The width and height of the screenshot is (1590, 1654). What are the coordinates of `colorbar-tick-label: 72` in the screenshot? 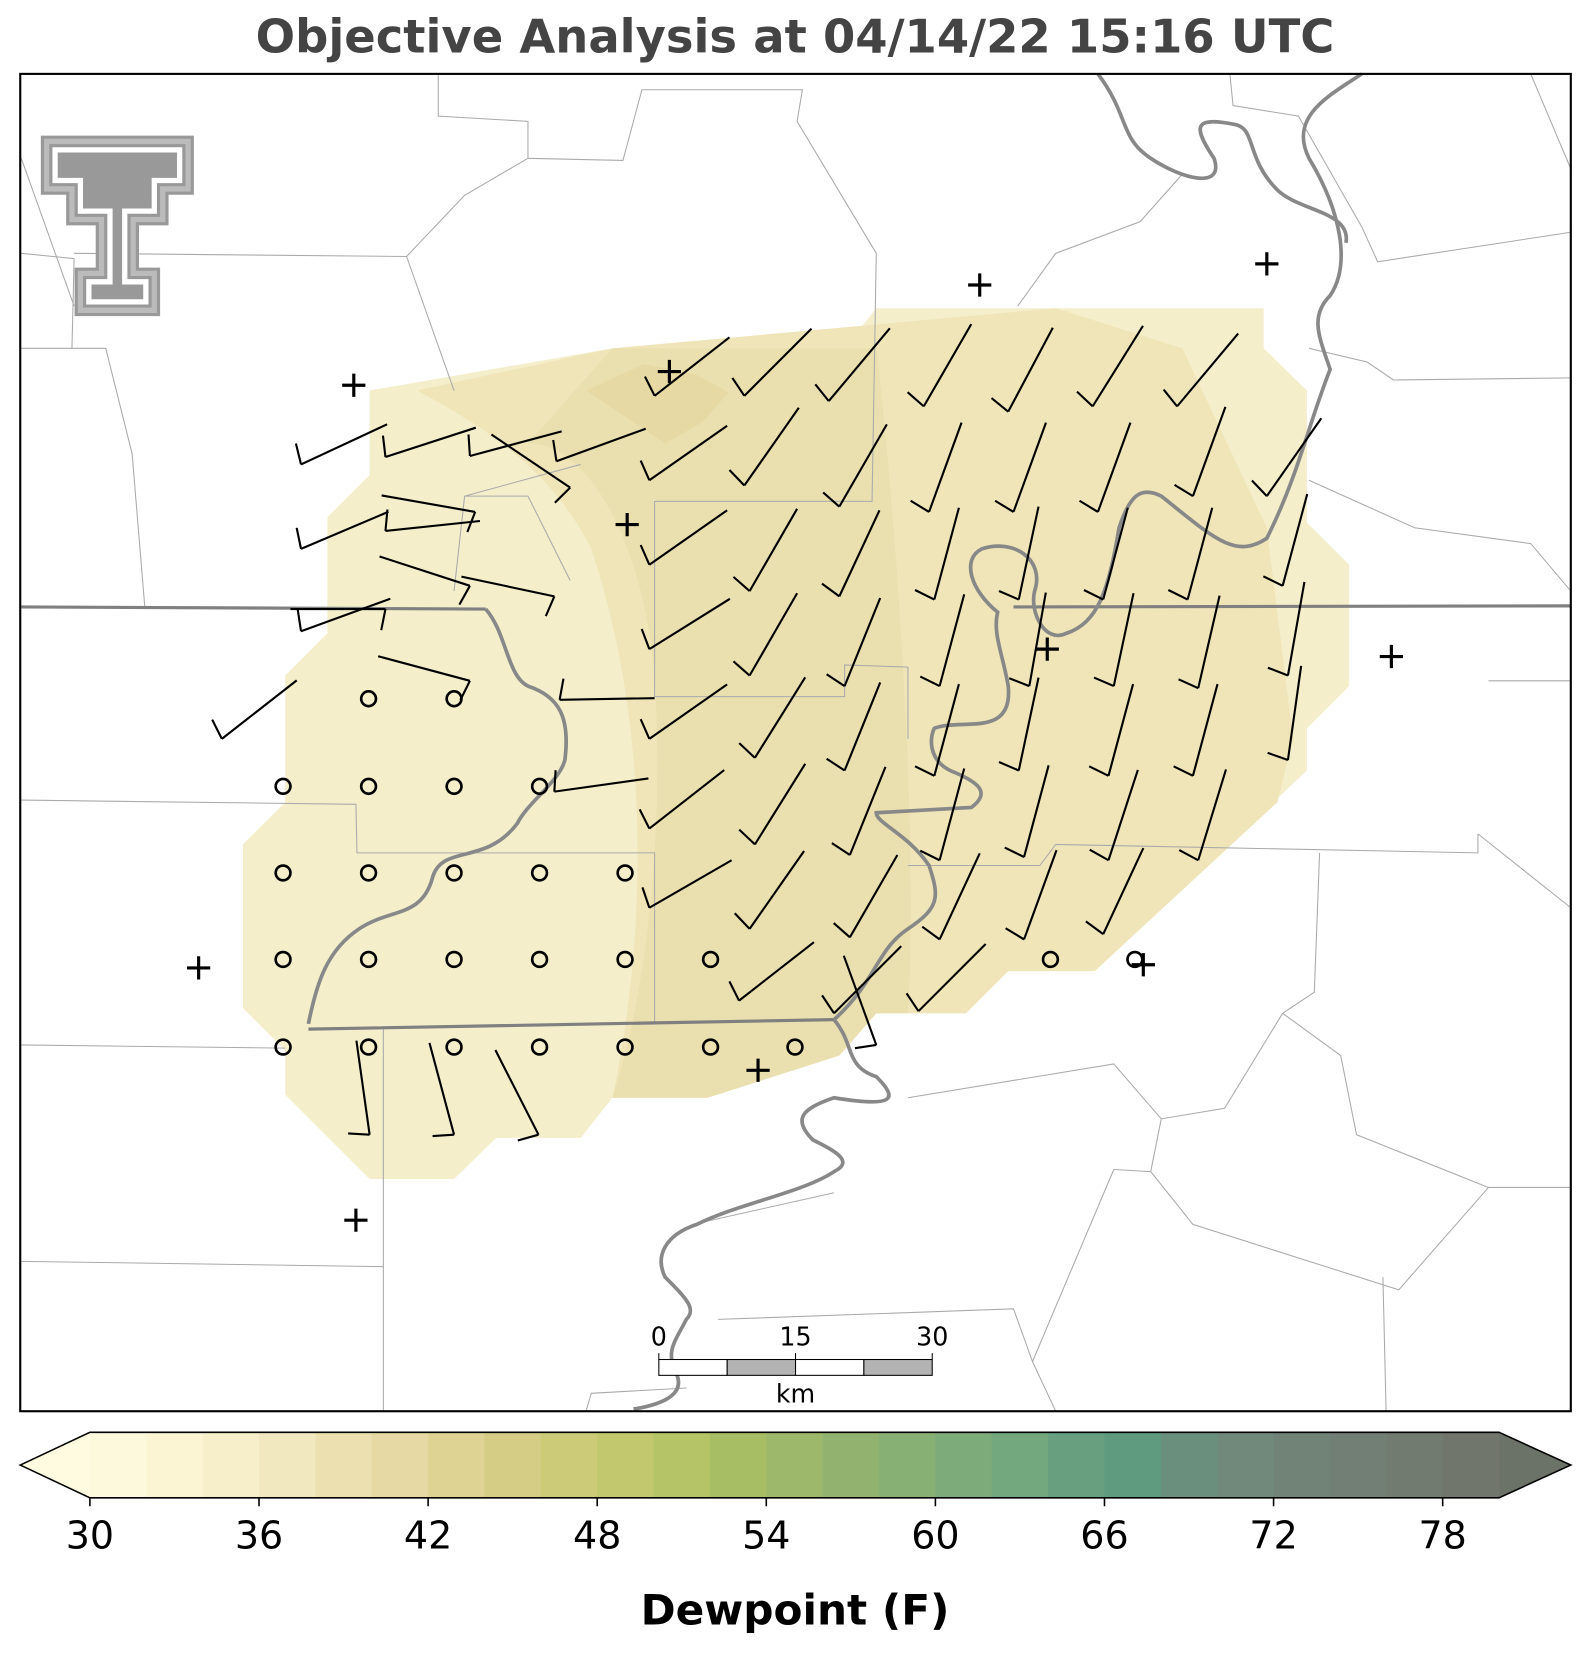 It's located at (1273, 1535).